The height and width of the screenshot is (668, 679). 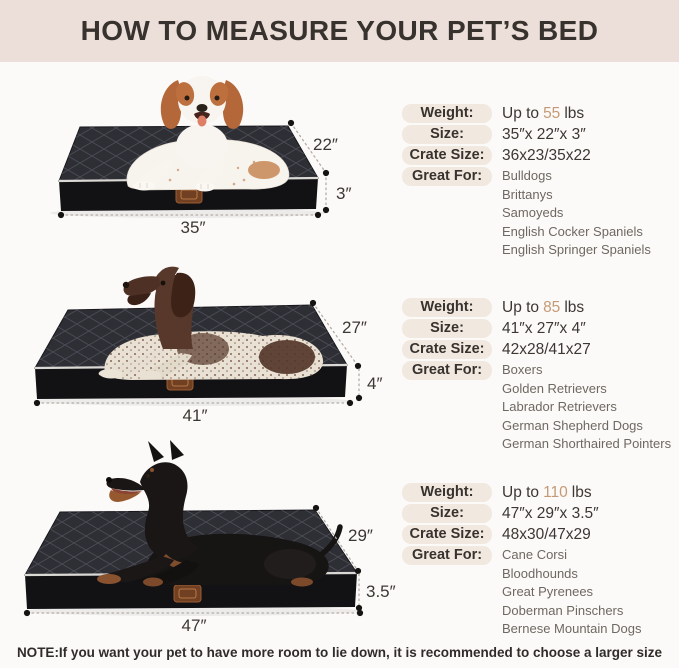 I want to click on header-band: HOW TO MEASURE YOUR PET’S BED, so click(x=339, y=31).